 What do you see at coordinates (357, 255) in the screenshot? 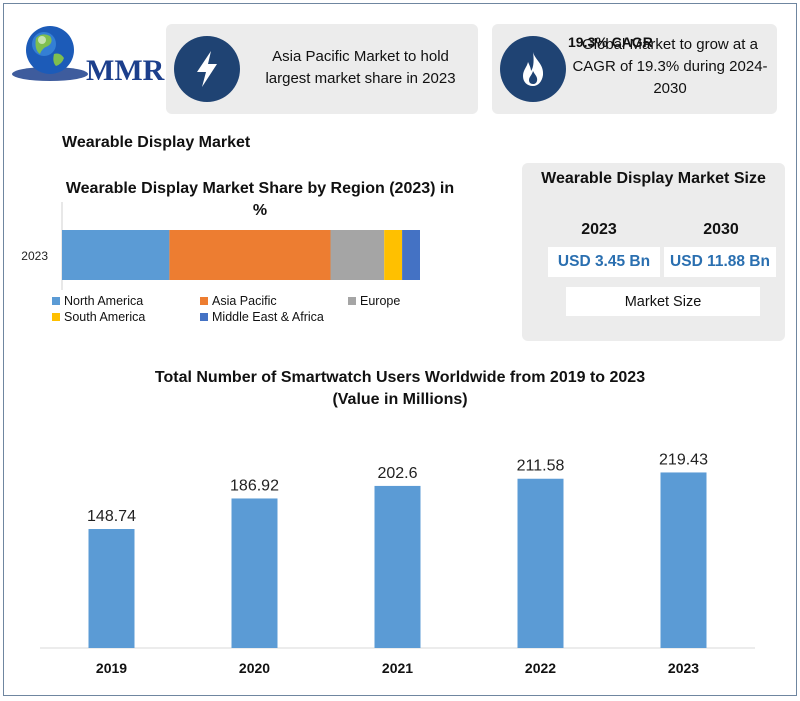
I see `bar-segment-europe` at bounding box center [357, 255].